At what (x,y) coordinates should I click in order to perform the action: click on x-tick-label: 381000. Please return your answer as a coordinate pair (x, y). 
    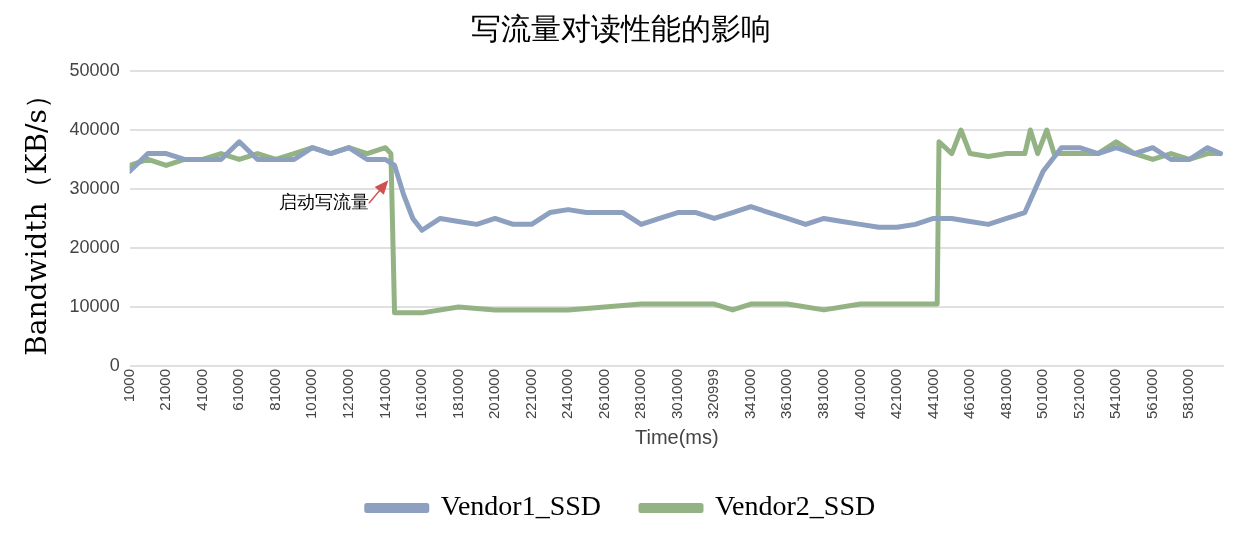
    Looking at the image, I should click on (823, 394).